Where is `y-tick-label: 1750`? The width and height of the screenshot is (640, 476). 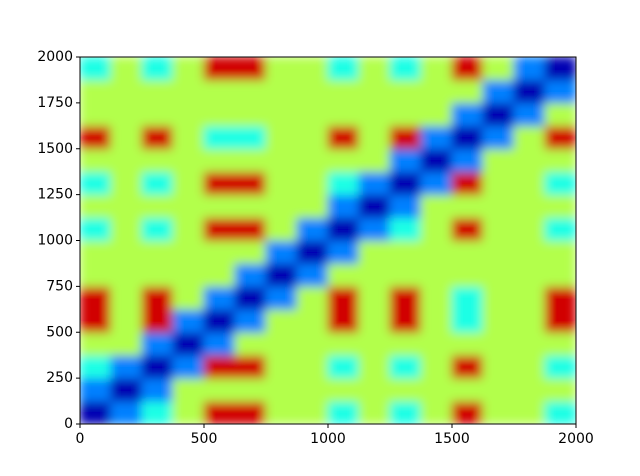 y-tick-label: 1750 is located at coordinates (55, 103).